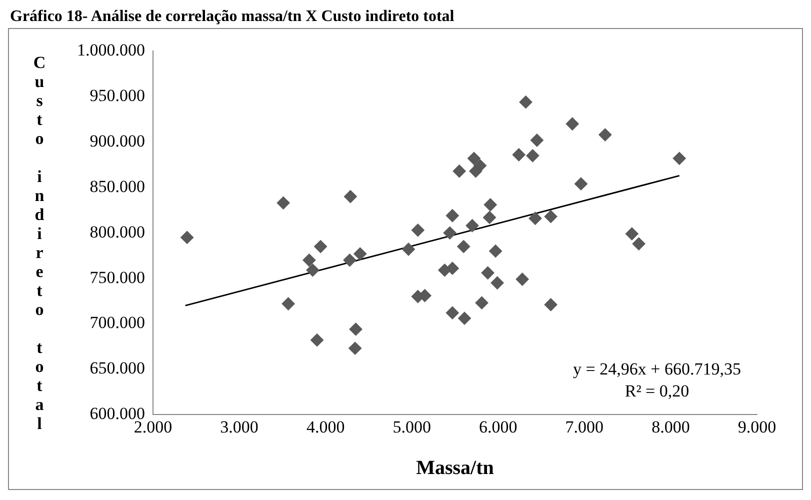 The image size is (811, 500). I want to click on y-tick-label: 950.000, so click(117, 96).